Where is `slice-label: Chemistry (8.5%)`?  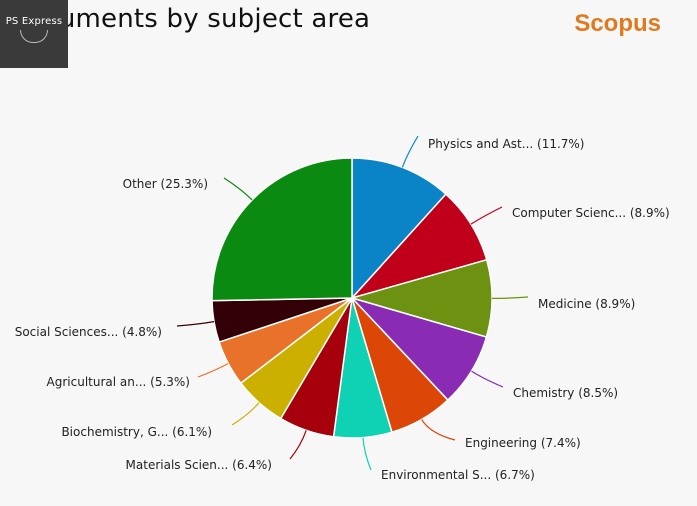 slice-label: Chemistry (8.5%) is located at coordinates (565, 393).